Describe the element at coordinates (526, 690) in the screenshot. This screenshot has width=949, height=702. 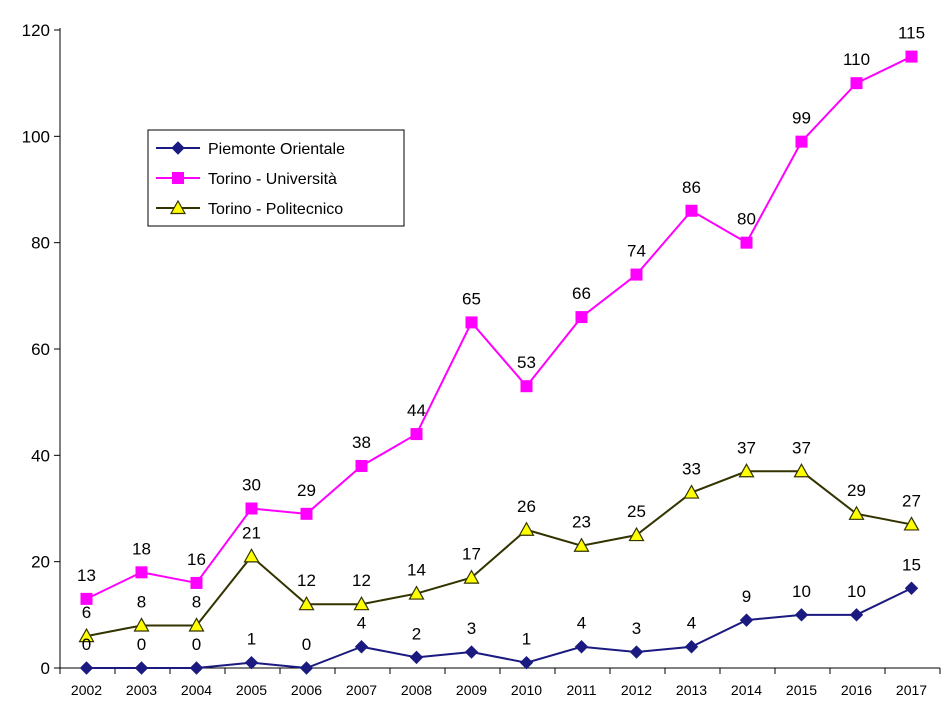
I see `x-tick-label: 2010` at that location.